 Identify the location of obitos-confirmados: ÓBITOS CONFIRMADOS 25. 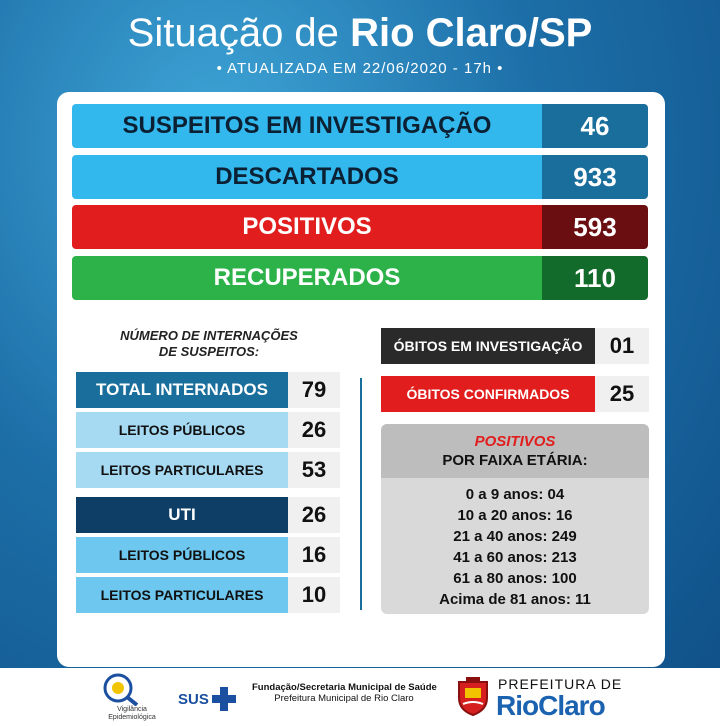
(515, 394).